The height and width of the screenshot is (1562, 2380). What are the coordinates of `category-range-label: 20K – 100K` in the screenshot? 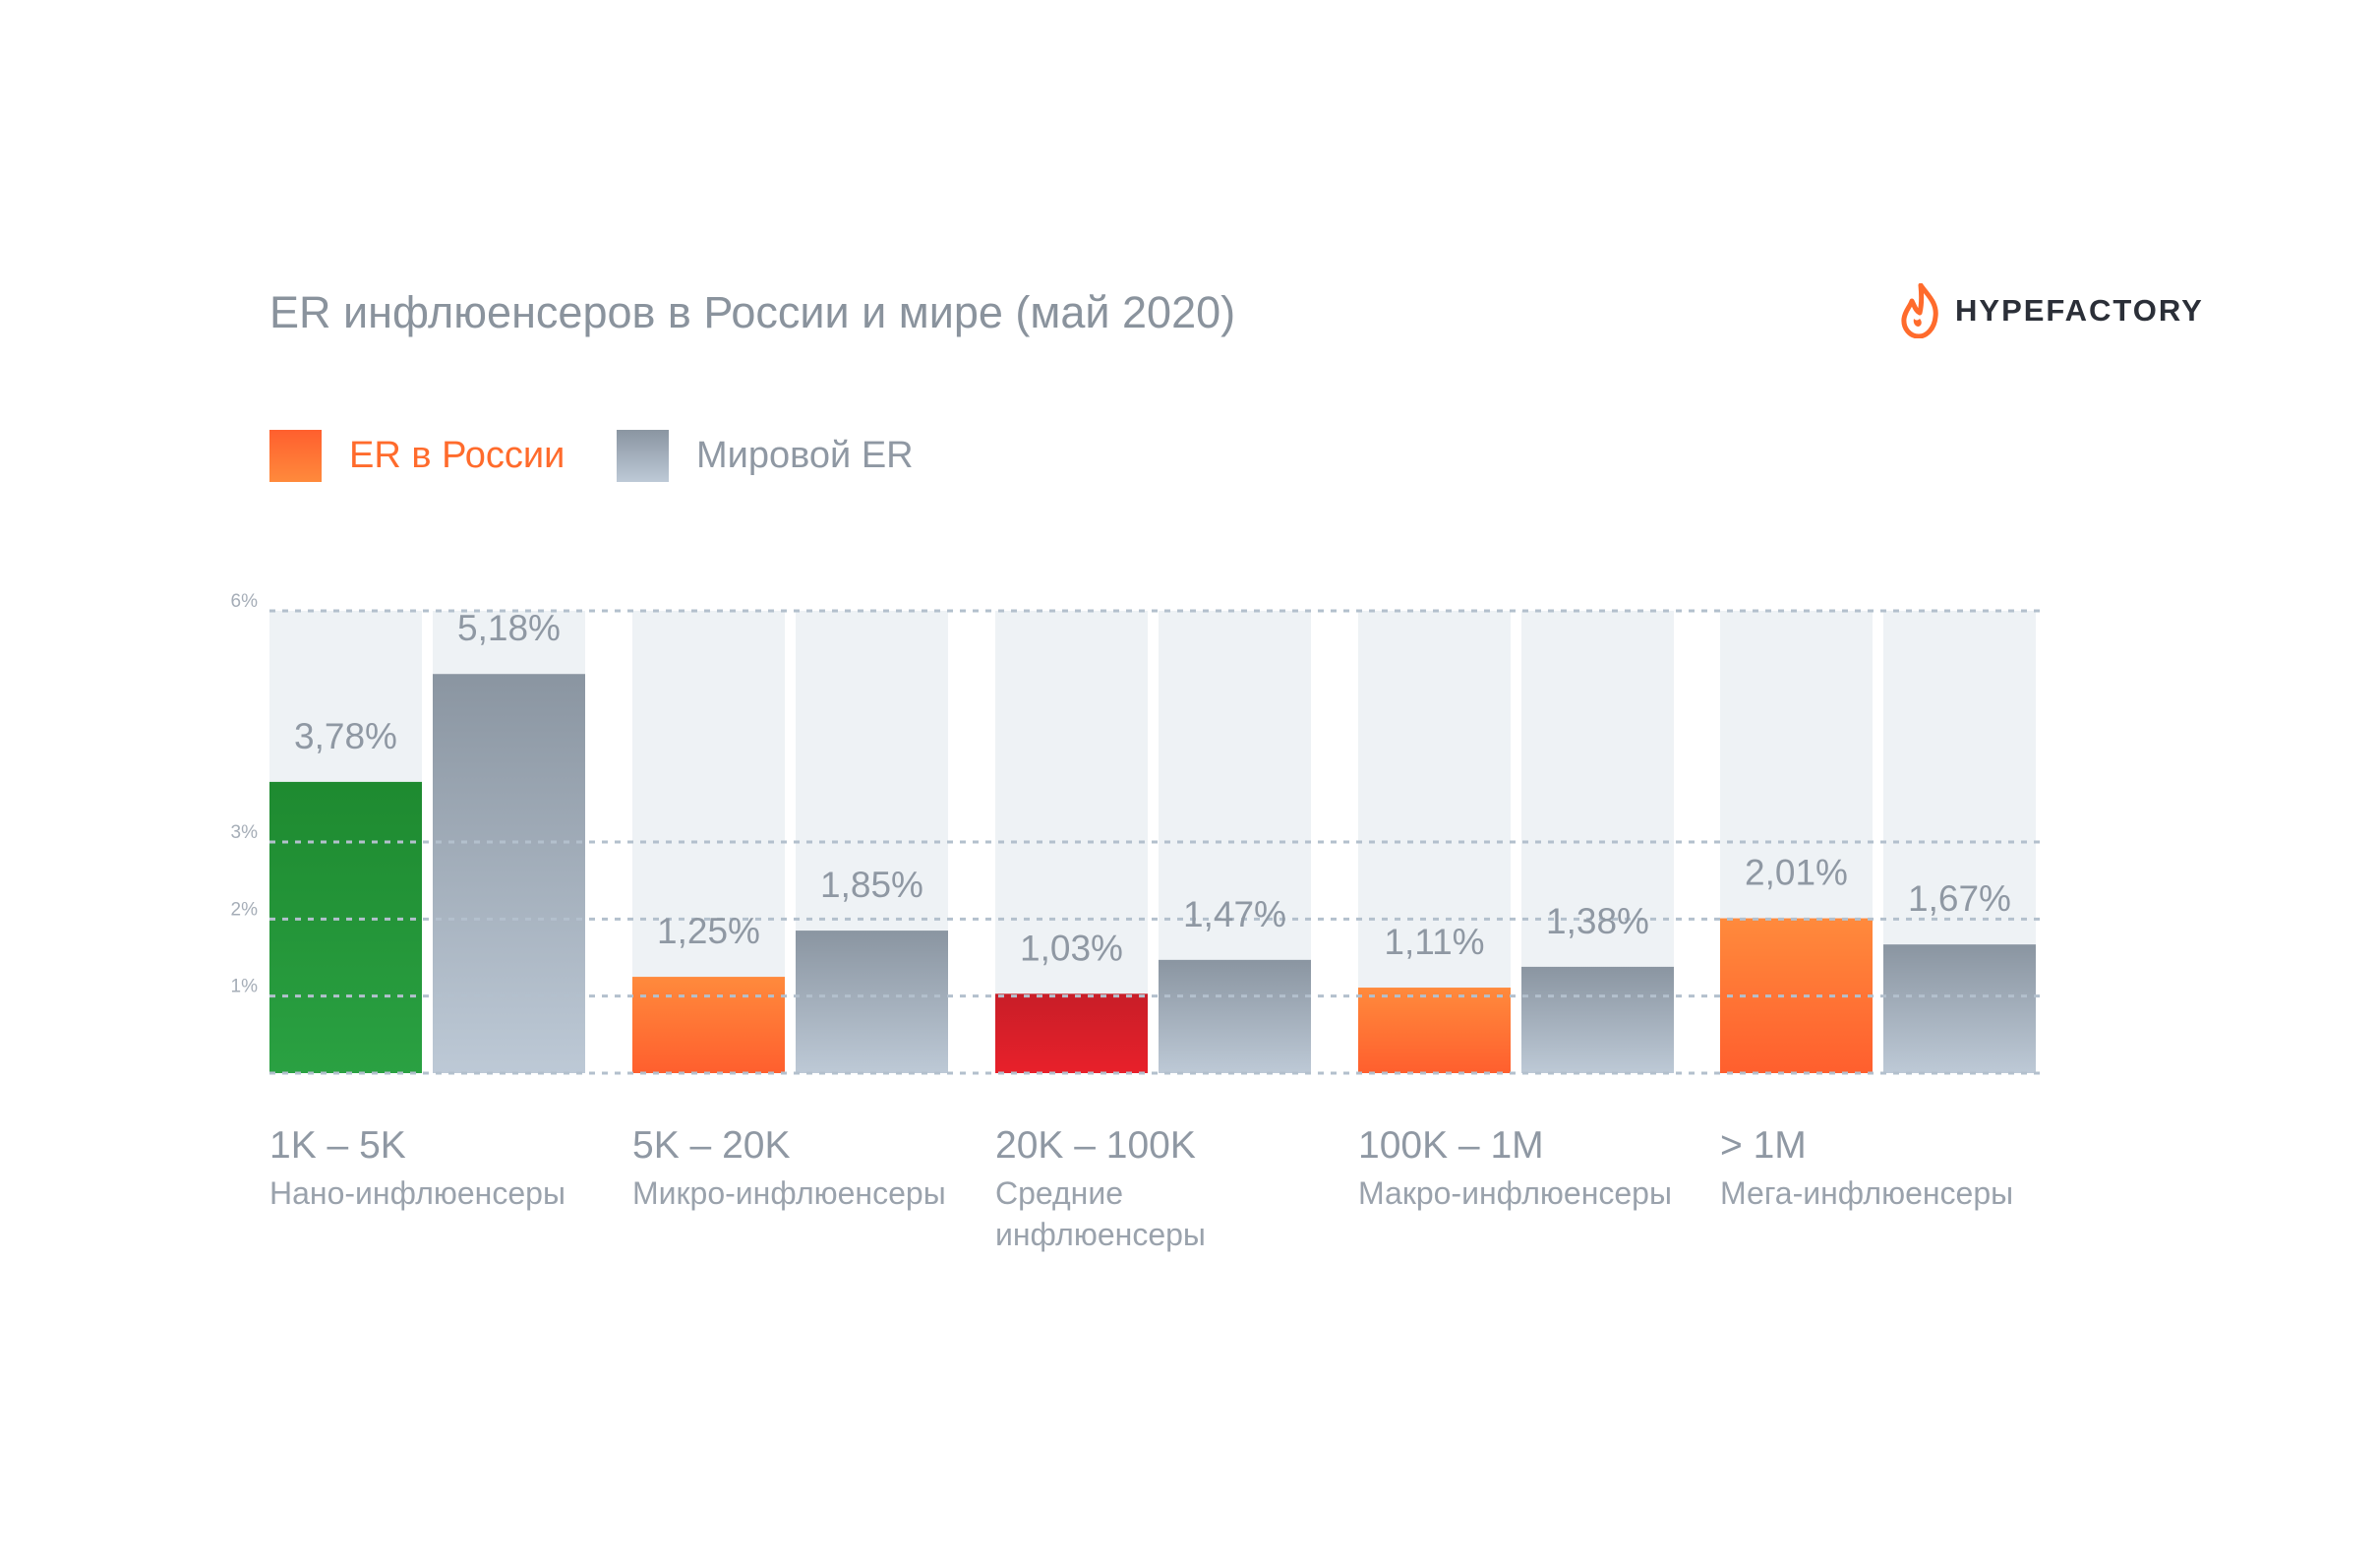 It's located at (1095, 1145).